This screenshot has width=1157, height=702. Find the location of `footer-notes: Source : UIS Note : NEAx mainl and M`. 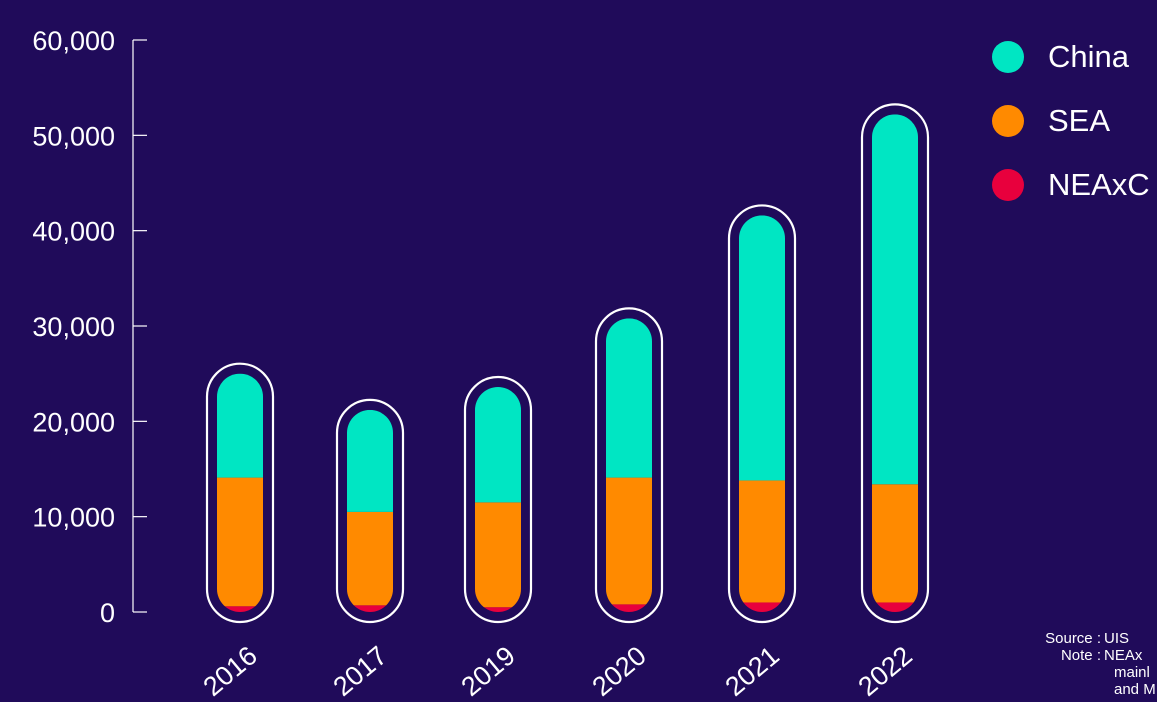

footer-notes: Source : UIS Note : NEAx mainl and M is located at coordinates (1096, 664).